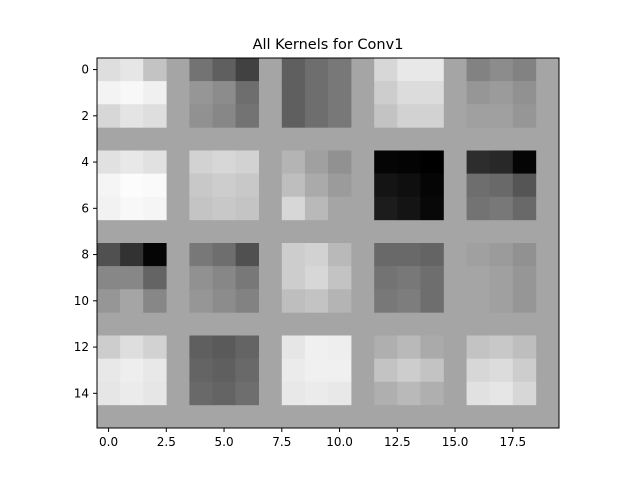 The image size is (640, 484). I want to click on x-tick-label: 5.0, so click(224, 442).